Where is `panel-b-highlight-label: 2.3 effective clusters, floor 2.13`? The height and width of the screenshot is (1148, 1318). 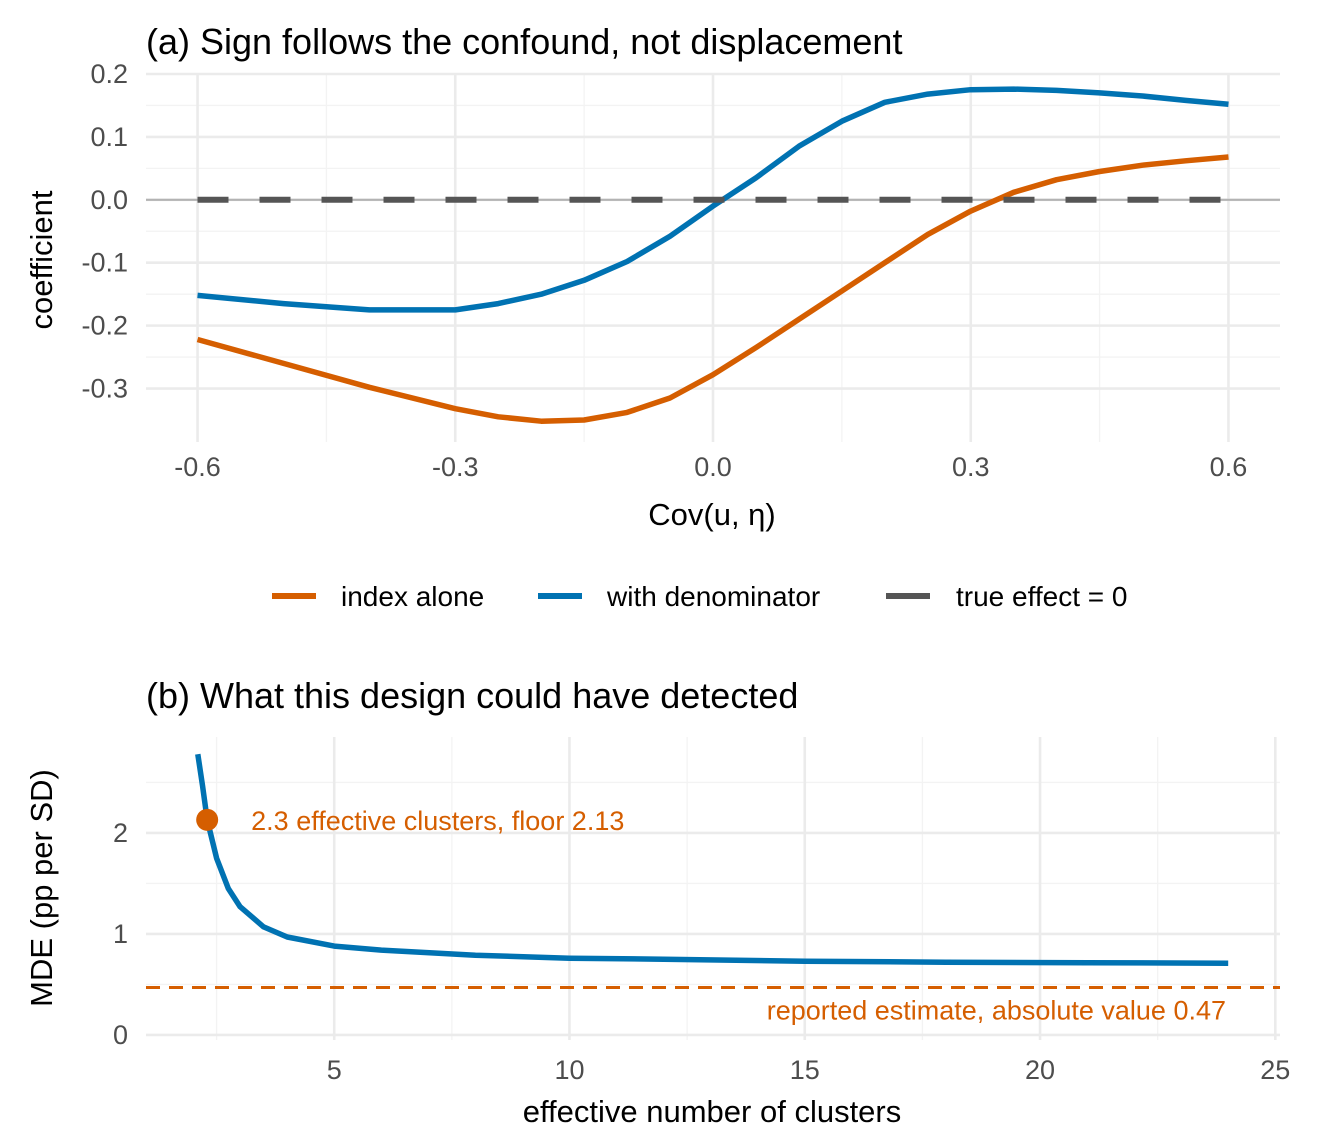
panel-b-highlight-label: 2.3 effective clusters, floor 2.13 is located at coordinates (437, 821).